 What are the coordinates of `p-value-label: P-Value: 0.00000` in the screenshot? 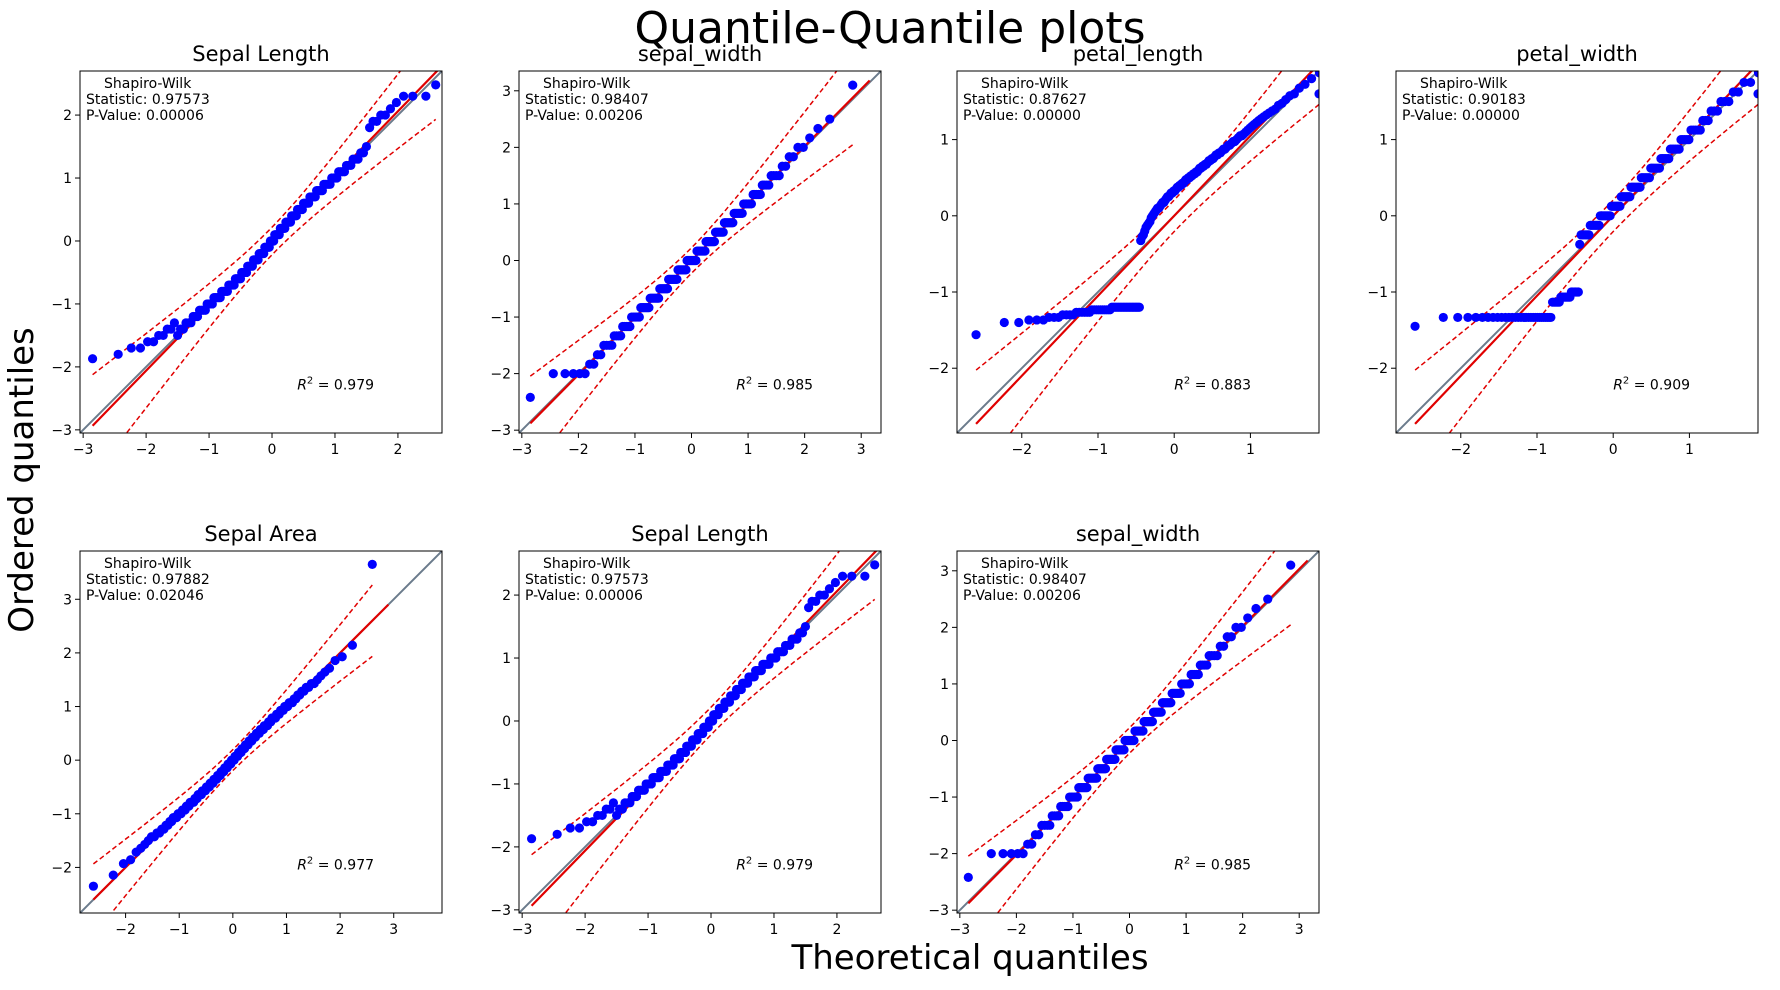 It's located at (1461, 116).